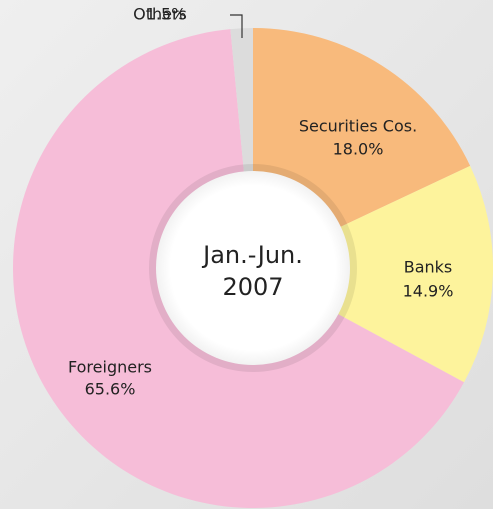 The width and height of the screenshot is (493, 509). Describe the element at coordinates (428, 291) in the screenshot. I see `slice-value: 14.9%` at that location.